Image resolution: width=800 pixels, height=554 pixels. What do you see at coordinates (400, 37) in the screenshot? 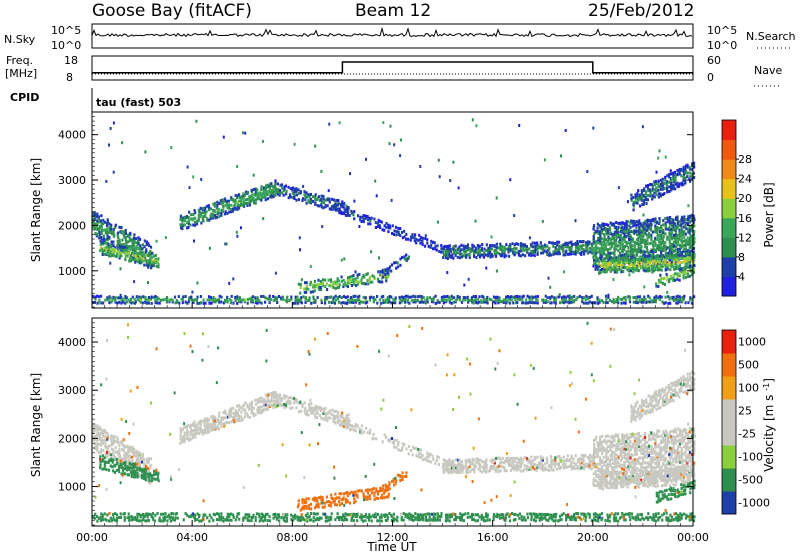
I see `sky-panel: N.Sky 10^5 10^0 10^5 10^0 N.Search` at bounding box center [400, 37].